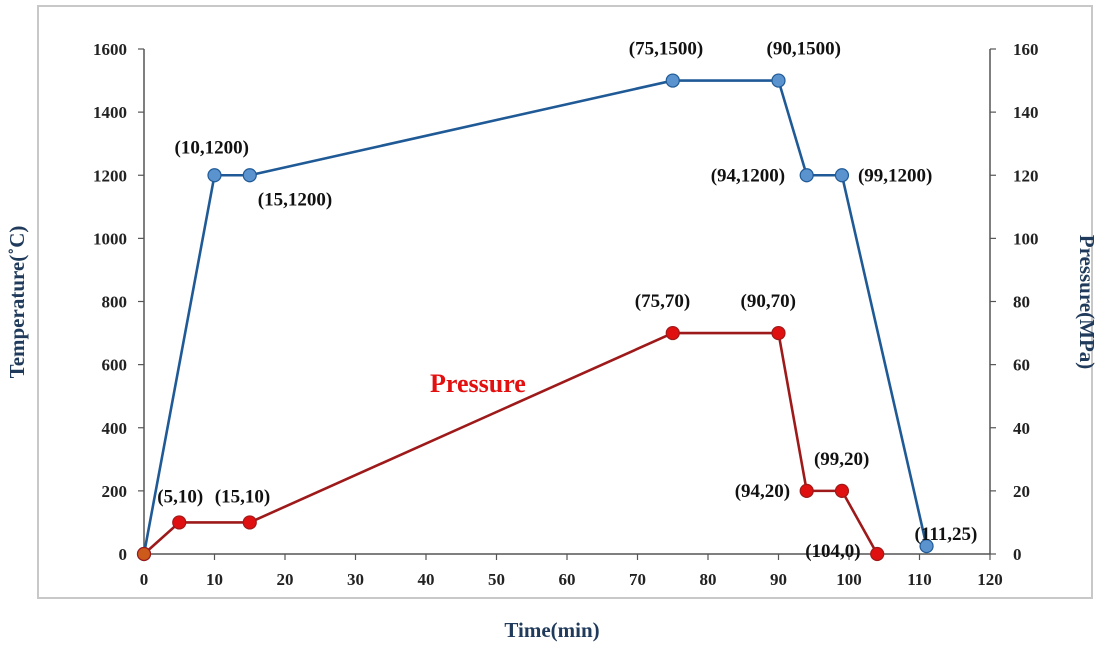 This screenshot has height=646, width=1101. Describe the element at coordinates (567, 579) in the screenshot. I see `x-tick-label: 60` at that location.